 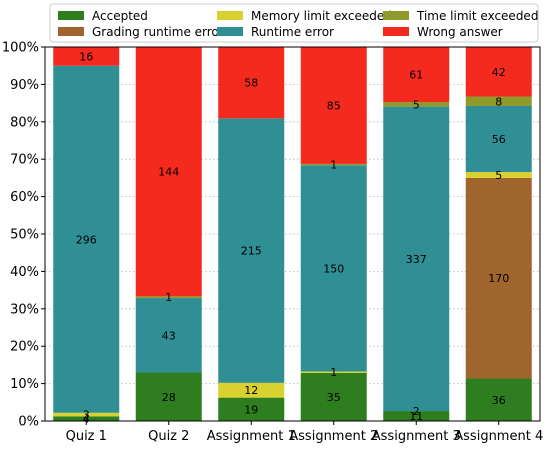 I want to click on data-label: 12, so click(x=251, y=390).